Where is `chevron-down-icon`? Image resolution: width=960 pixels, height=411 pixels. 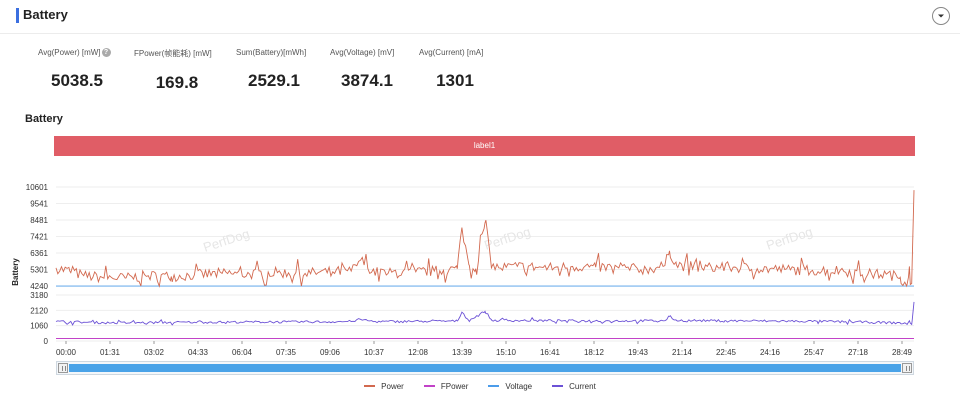
chevron-down-icon is located at coordinates (941, 16).